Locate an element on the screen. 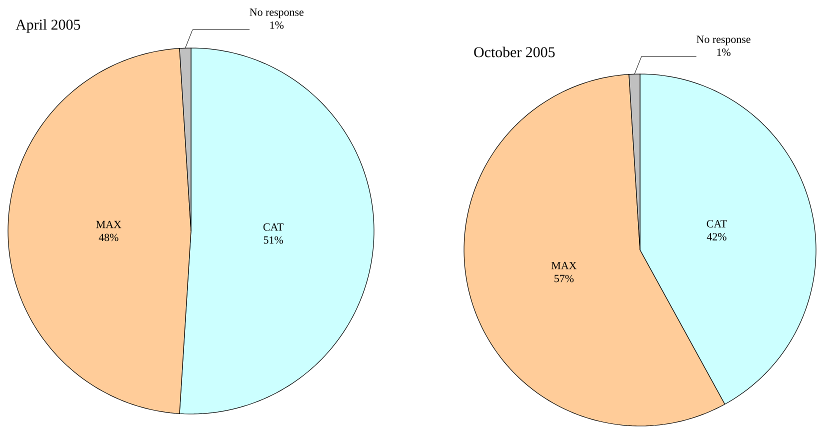 The image size is (823, 427). data-label: 57% is located at coordinates (564, 278).